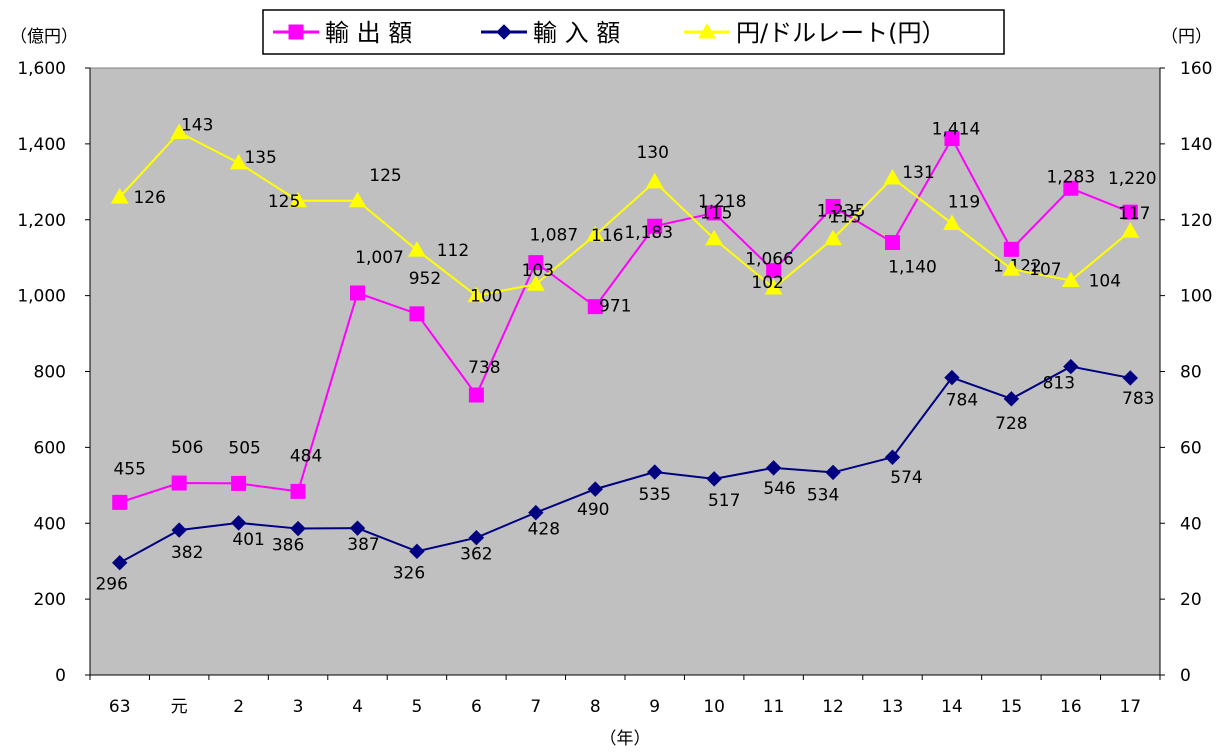  I want to click on x-tick-label: 6, so click(476, 707).